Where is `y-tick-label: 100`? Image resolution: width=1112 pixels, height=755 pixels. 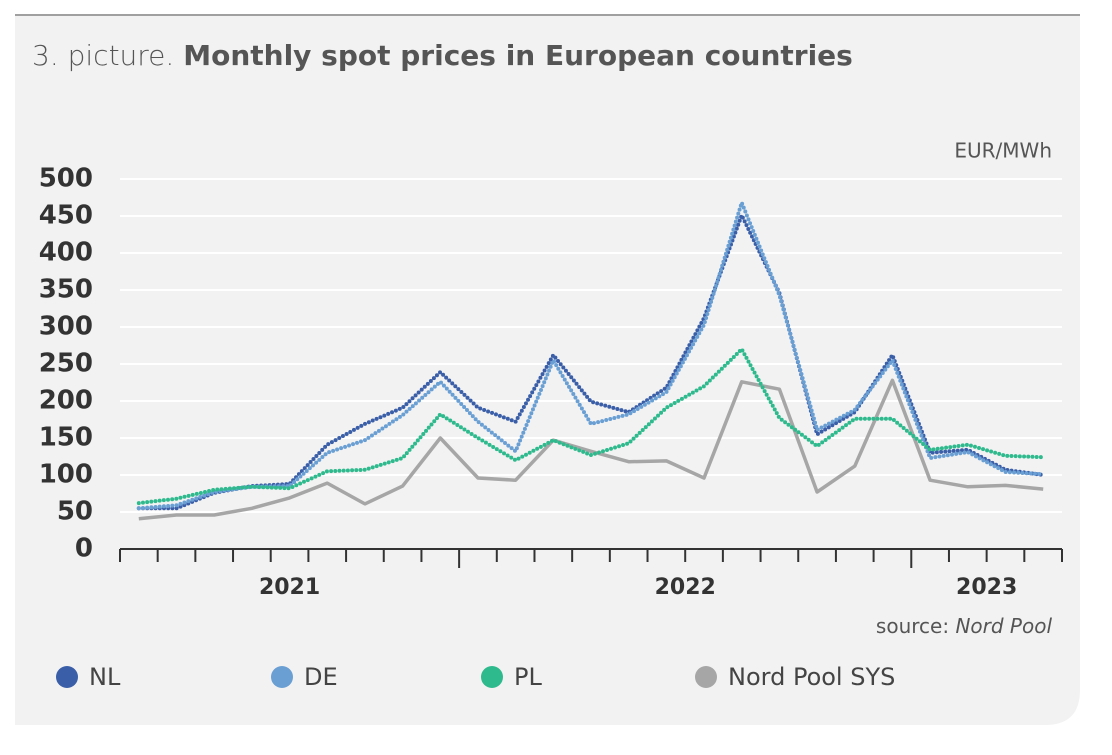
y-tick-label: 100 is located at coordinates (66, 475).